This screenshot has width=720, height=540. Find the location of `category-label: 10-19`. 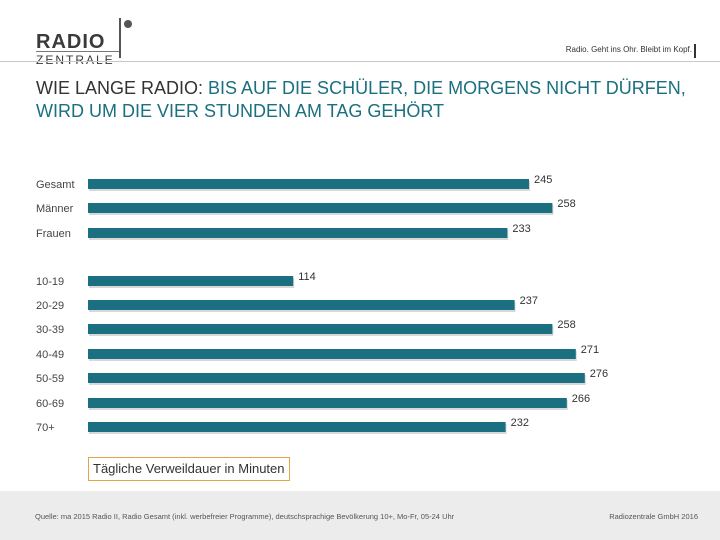

category-label: 10-19 is located at coordinates (50, 282).